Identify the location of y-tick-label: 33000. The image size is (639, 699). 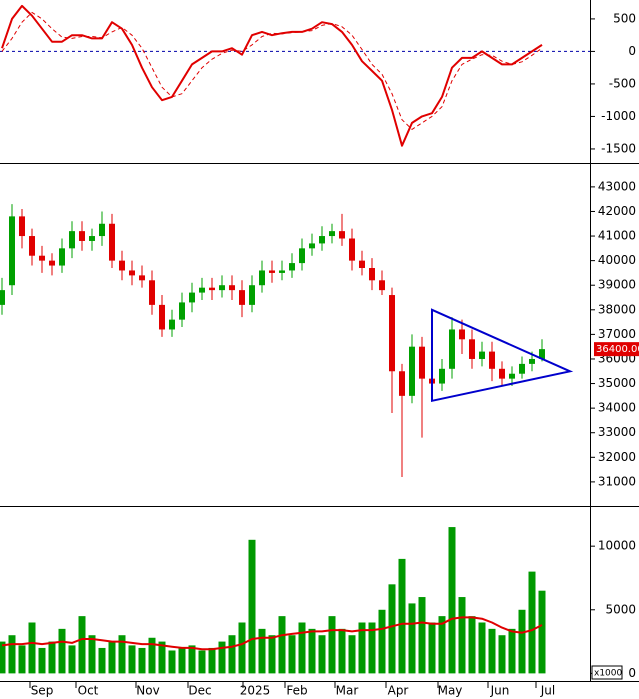
(617, 432).